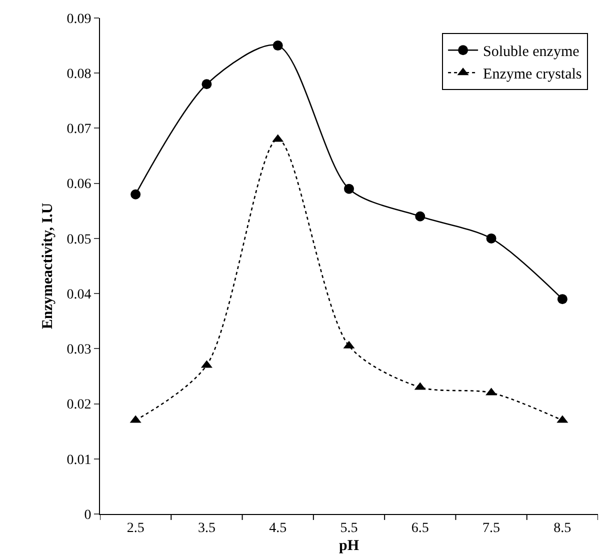 The width and height of the screenshot is (612, 554). I want to click on y-tick-label: 0.05, so click(79, 240).